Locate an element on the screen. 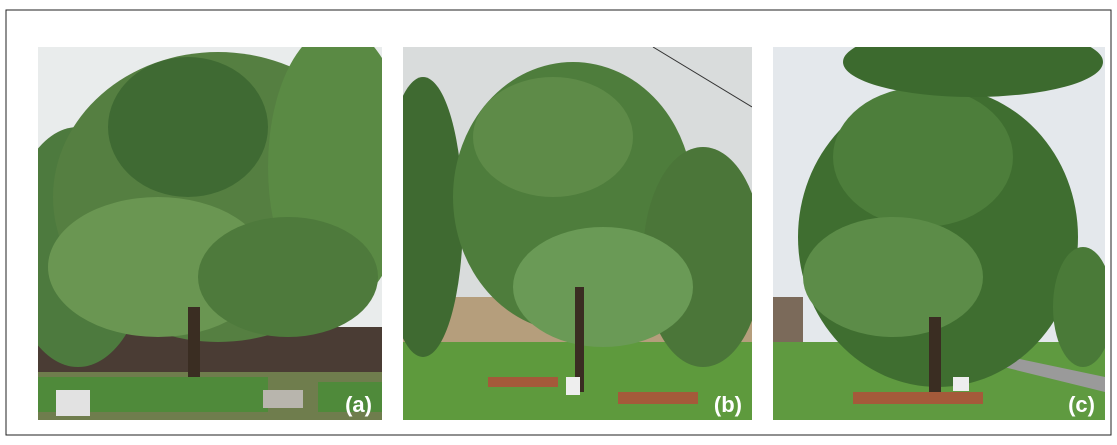  panel-label: (b) is located at coordinates (728, 404).